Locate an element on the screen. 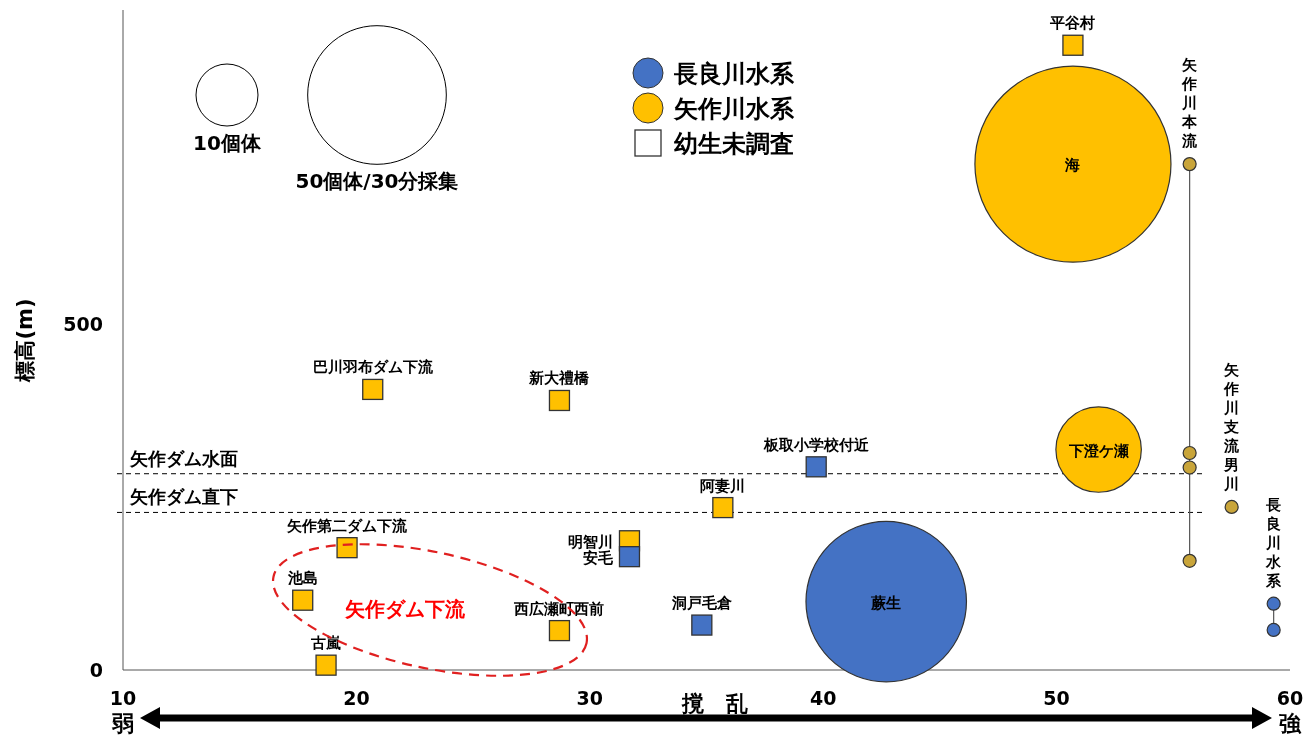 Image resolution: width=1311 pixels, height=735 pixels. annotation: 矢作第二ダム下流 is located at coordinates (347, 525).